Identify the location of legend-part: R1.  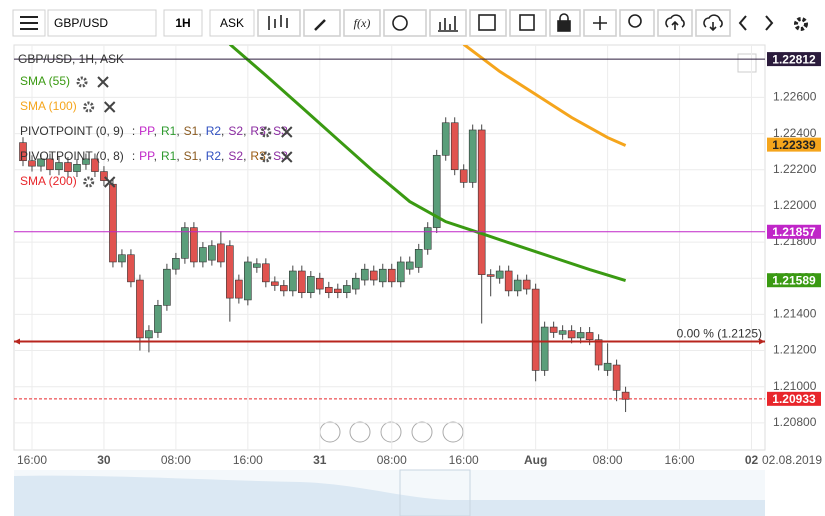
(169, 131).